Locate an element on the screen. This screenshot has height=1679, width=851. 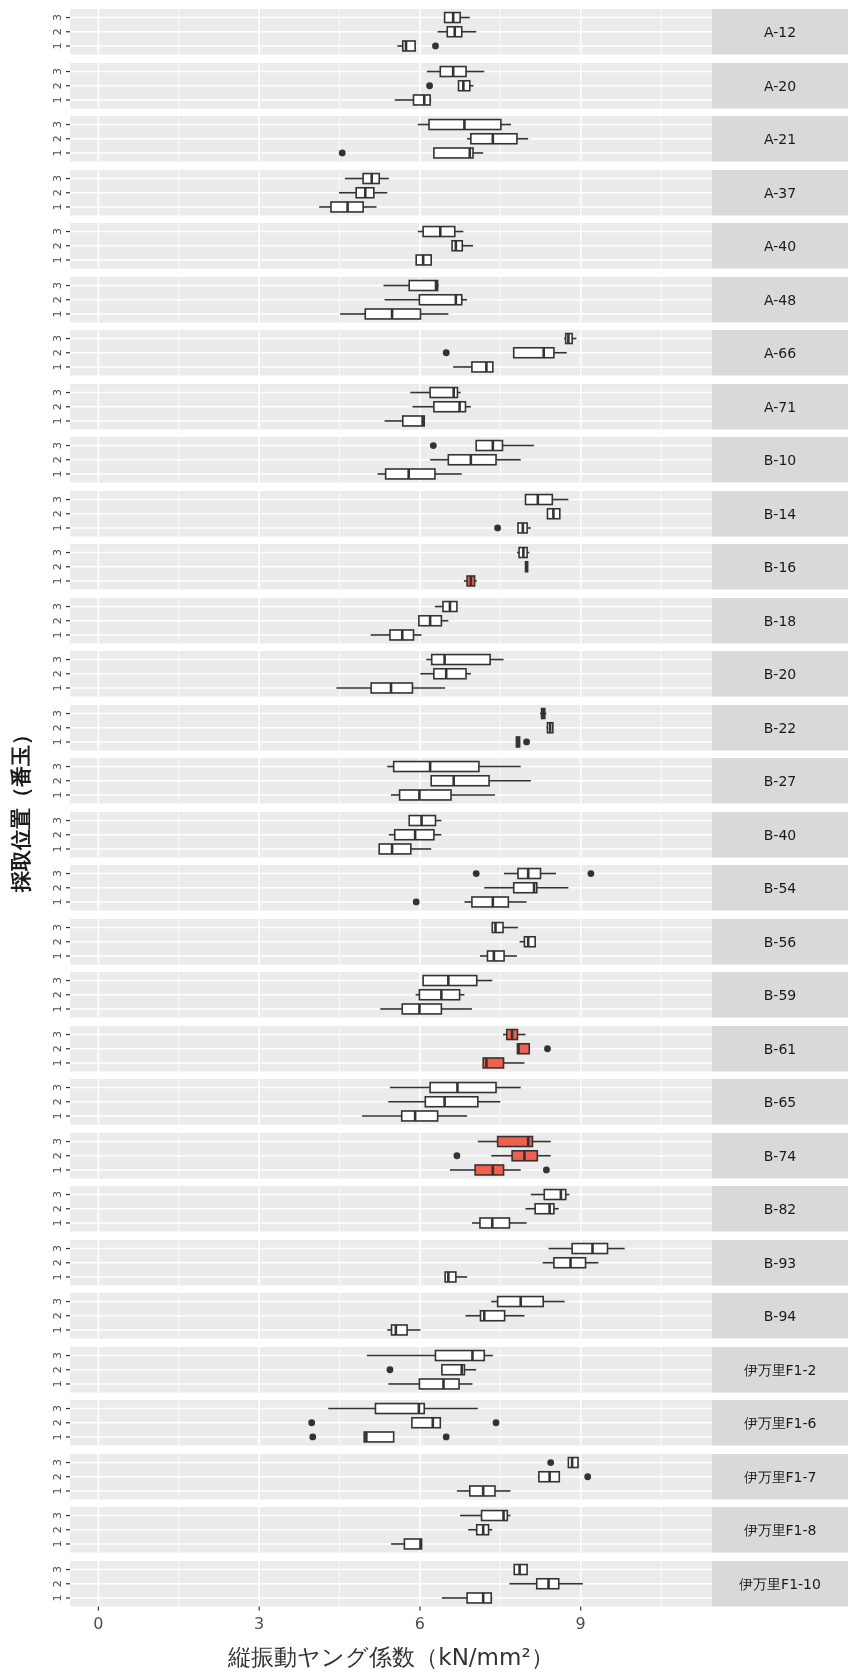
text: A-40 is located at coordinates (780, 245).